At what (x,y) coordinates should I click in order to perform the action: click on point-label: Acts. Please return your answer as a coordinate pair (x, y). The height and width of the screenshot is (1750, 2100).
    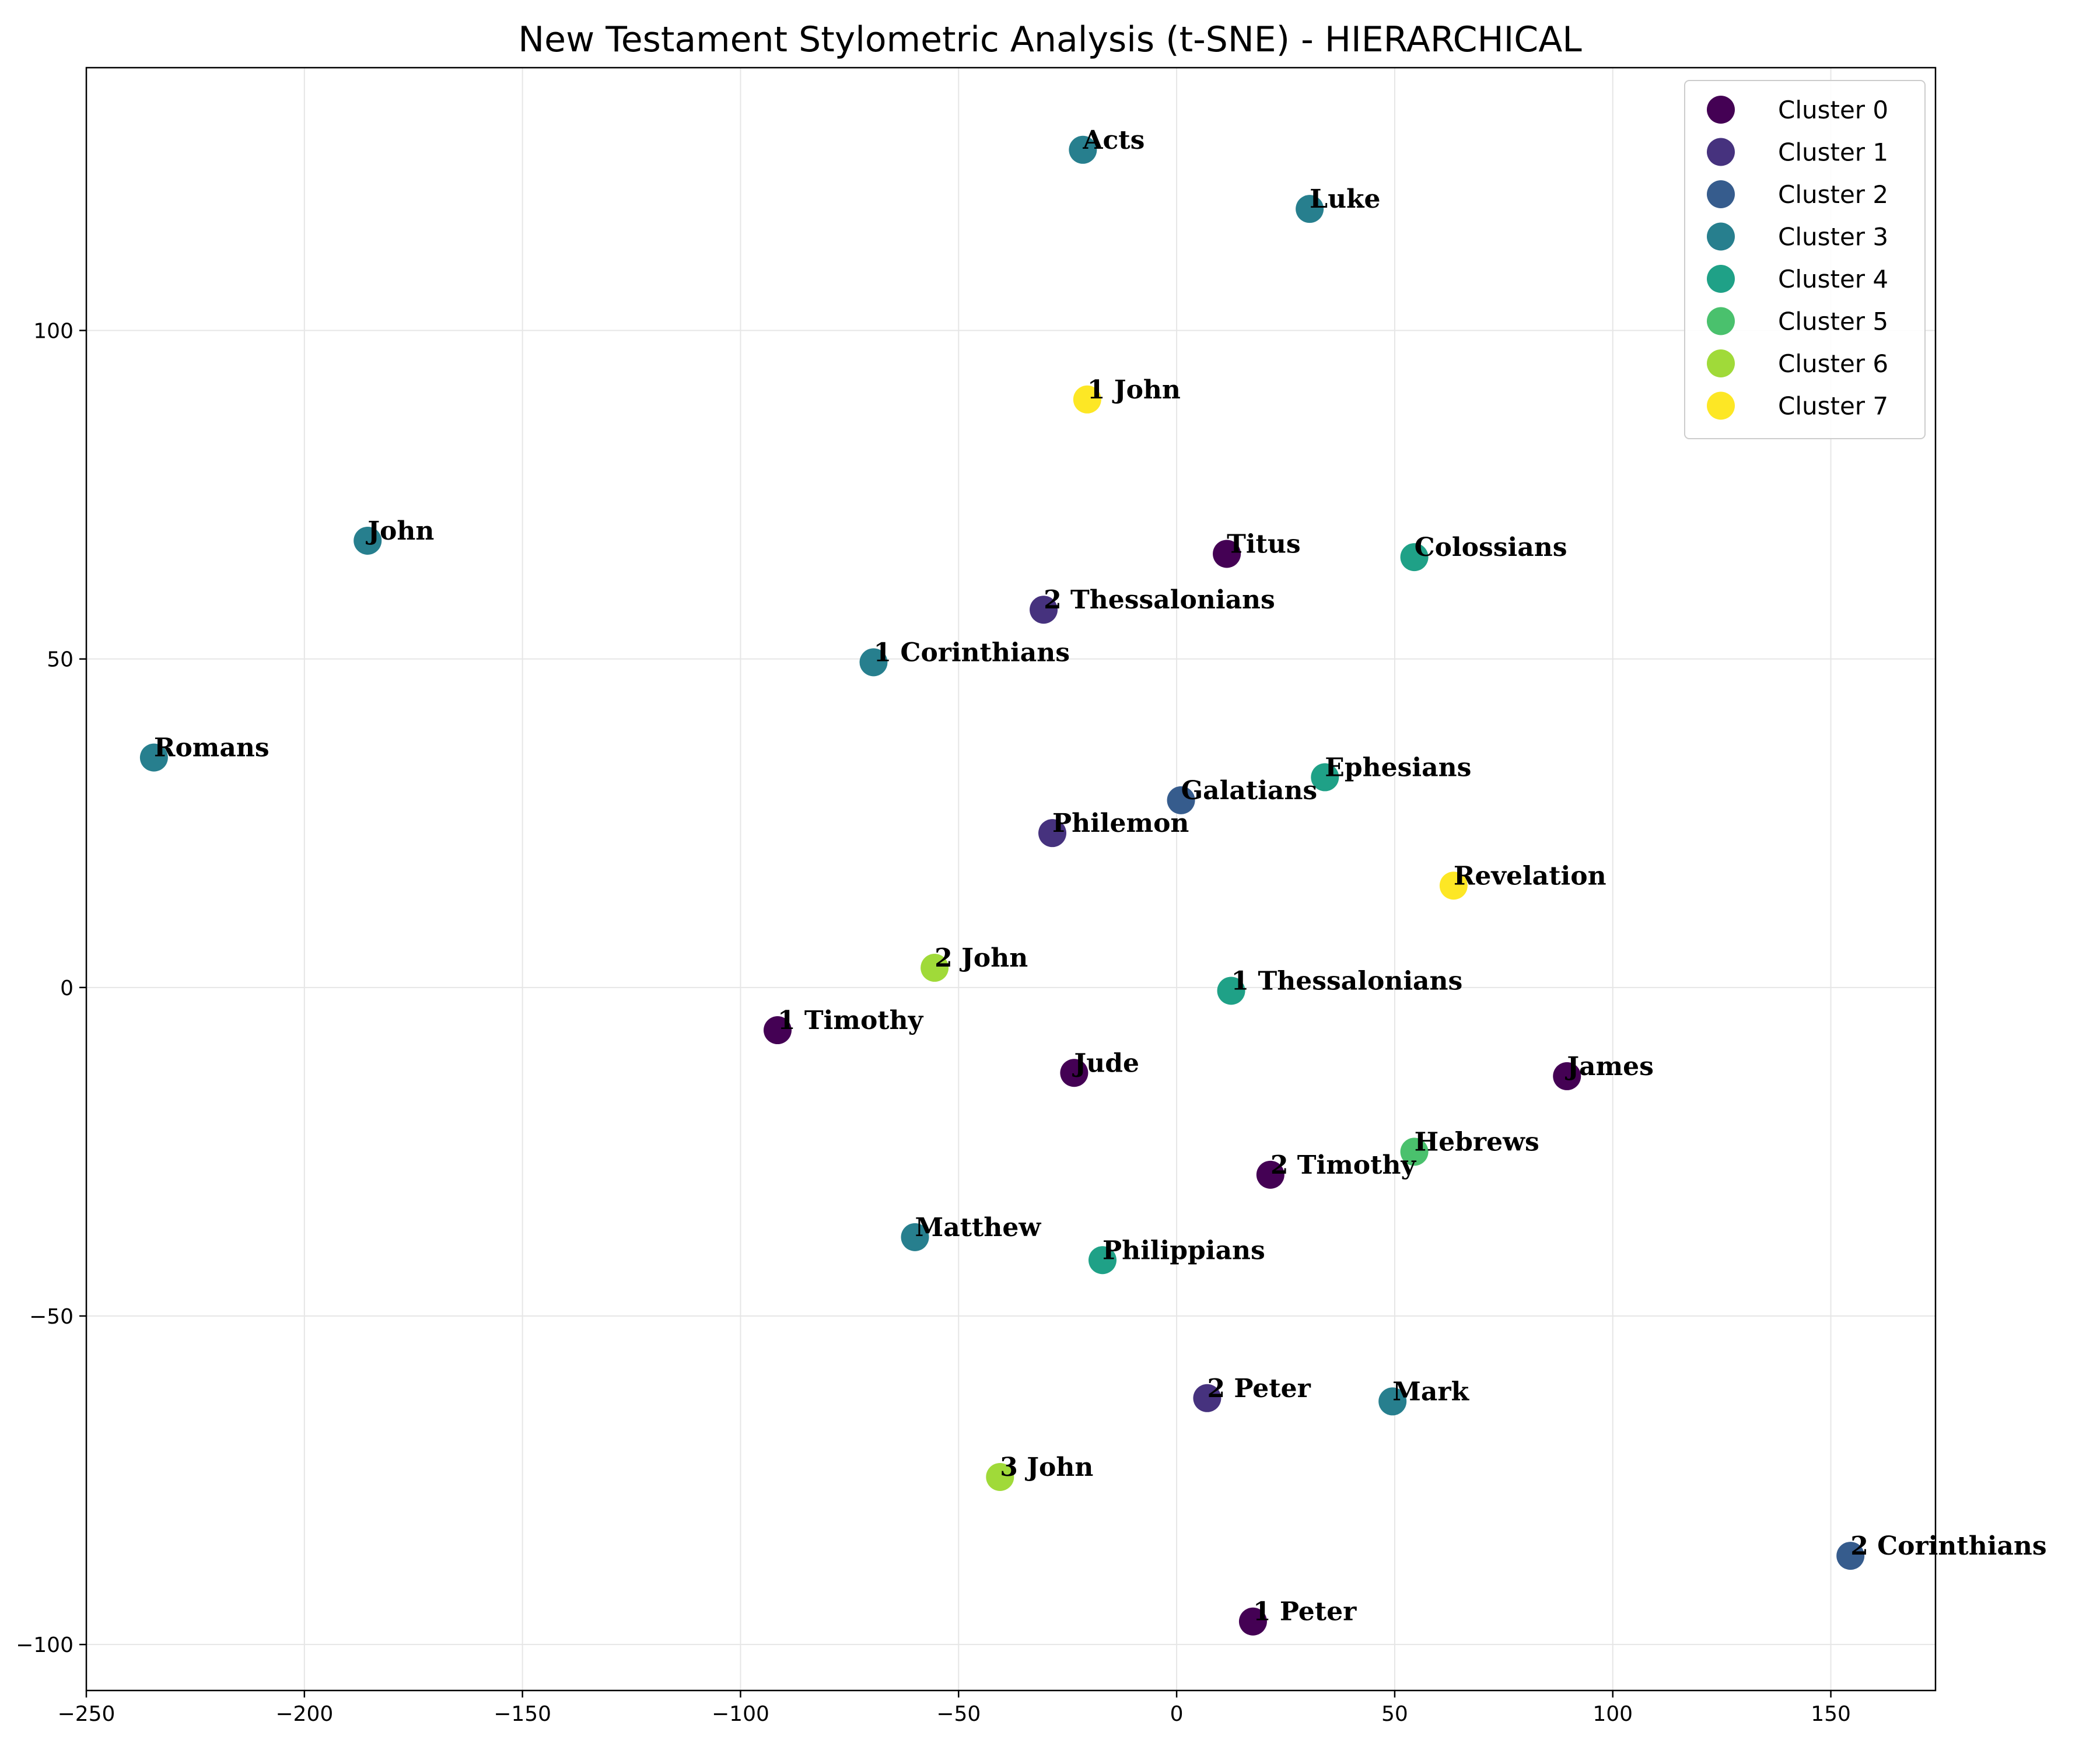
    Looking at the image, I should click on (1113, 140).